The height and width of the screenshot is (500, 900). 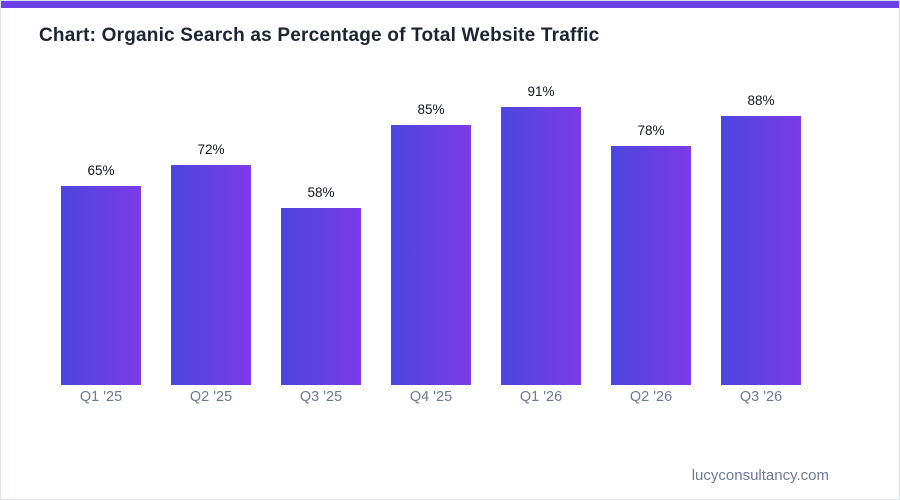 What do you see at coordinates (211, 149) in the screenshot?
I see `bar-value-label: 72%` at bounding box center [211, 149].